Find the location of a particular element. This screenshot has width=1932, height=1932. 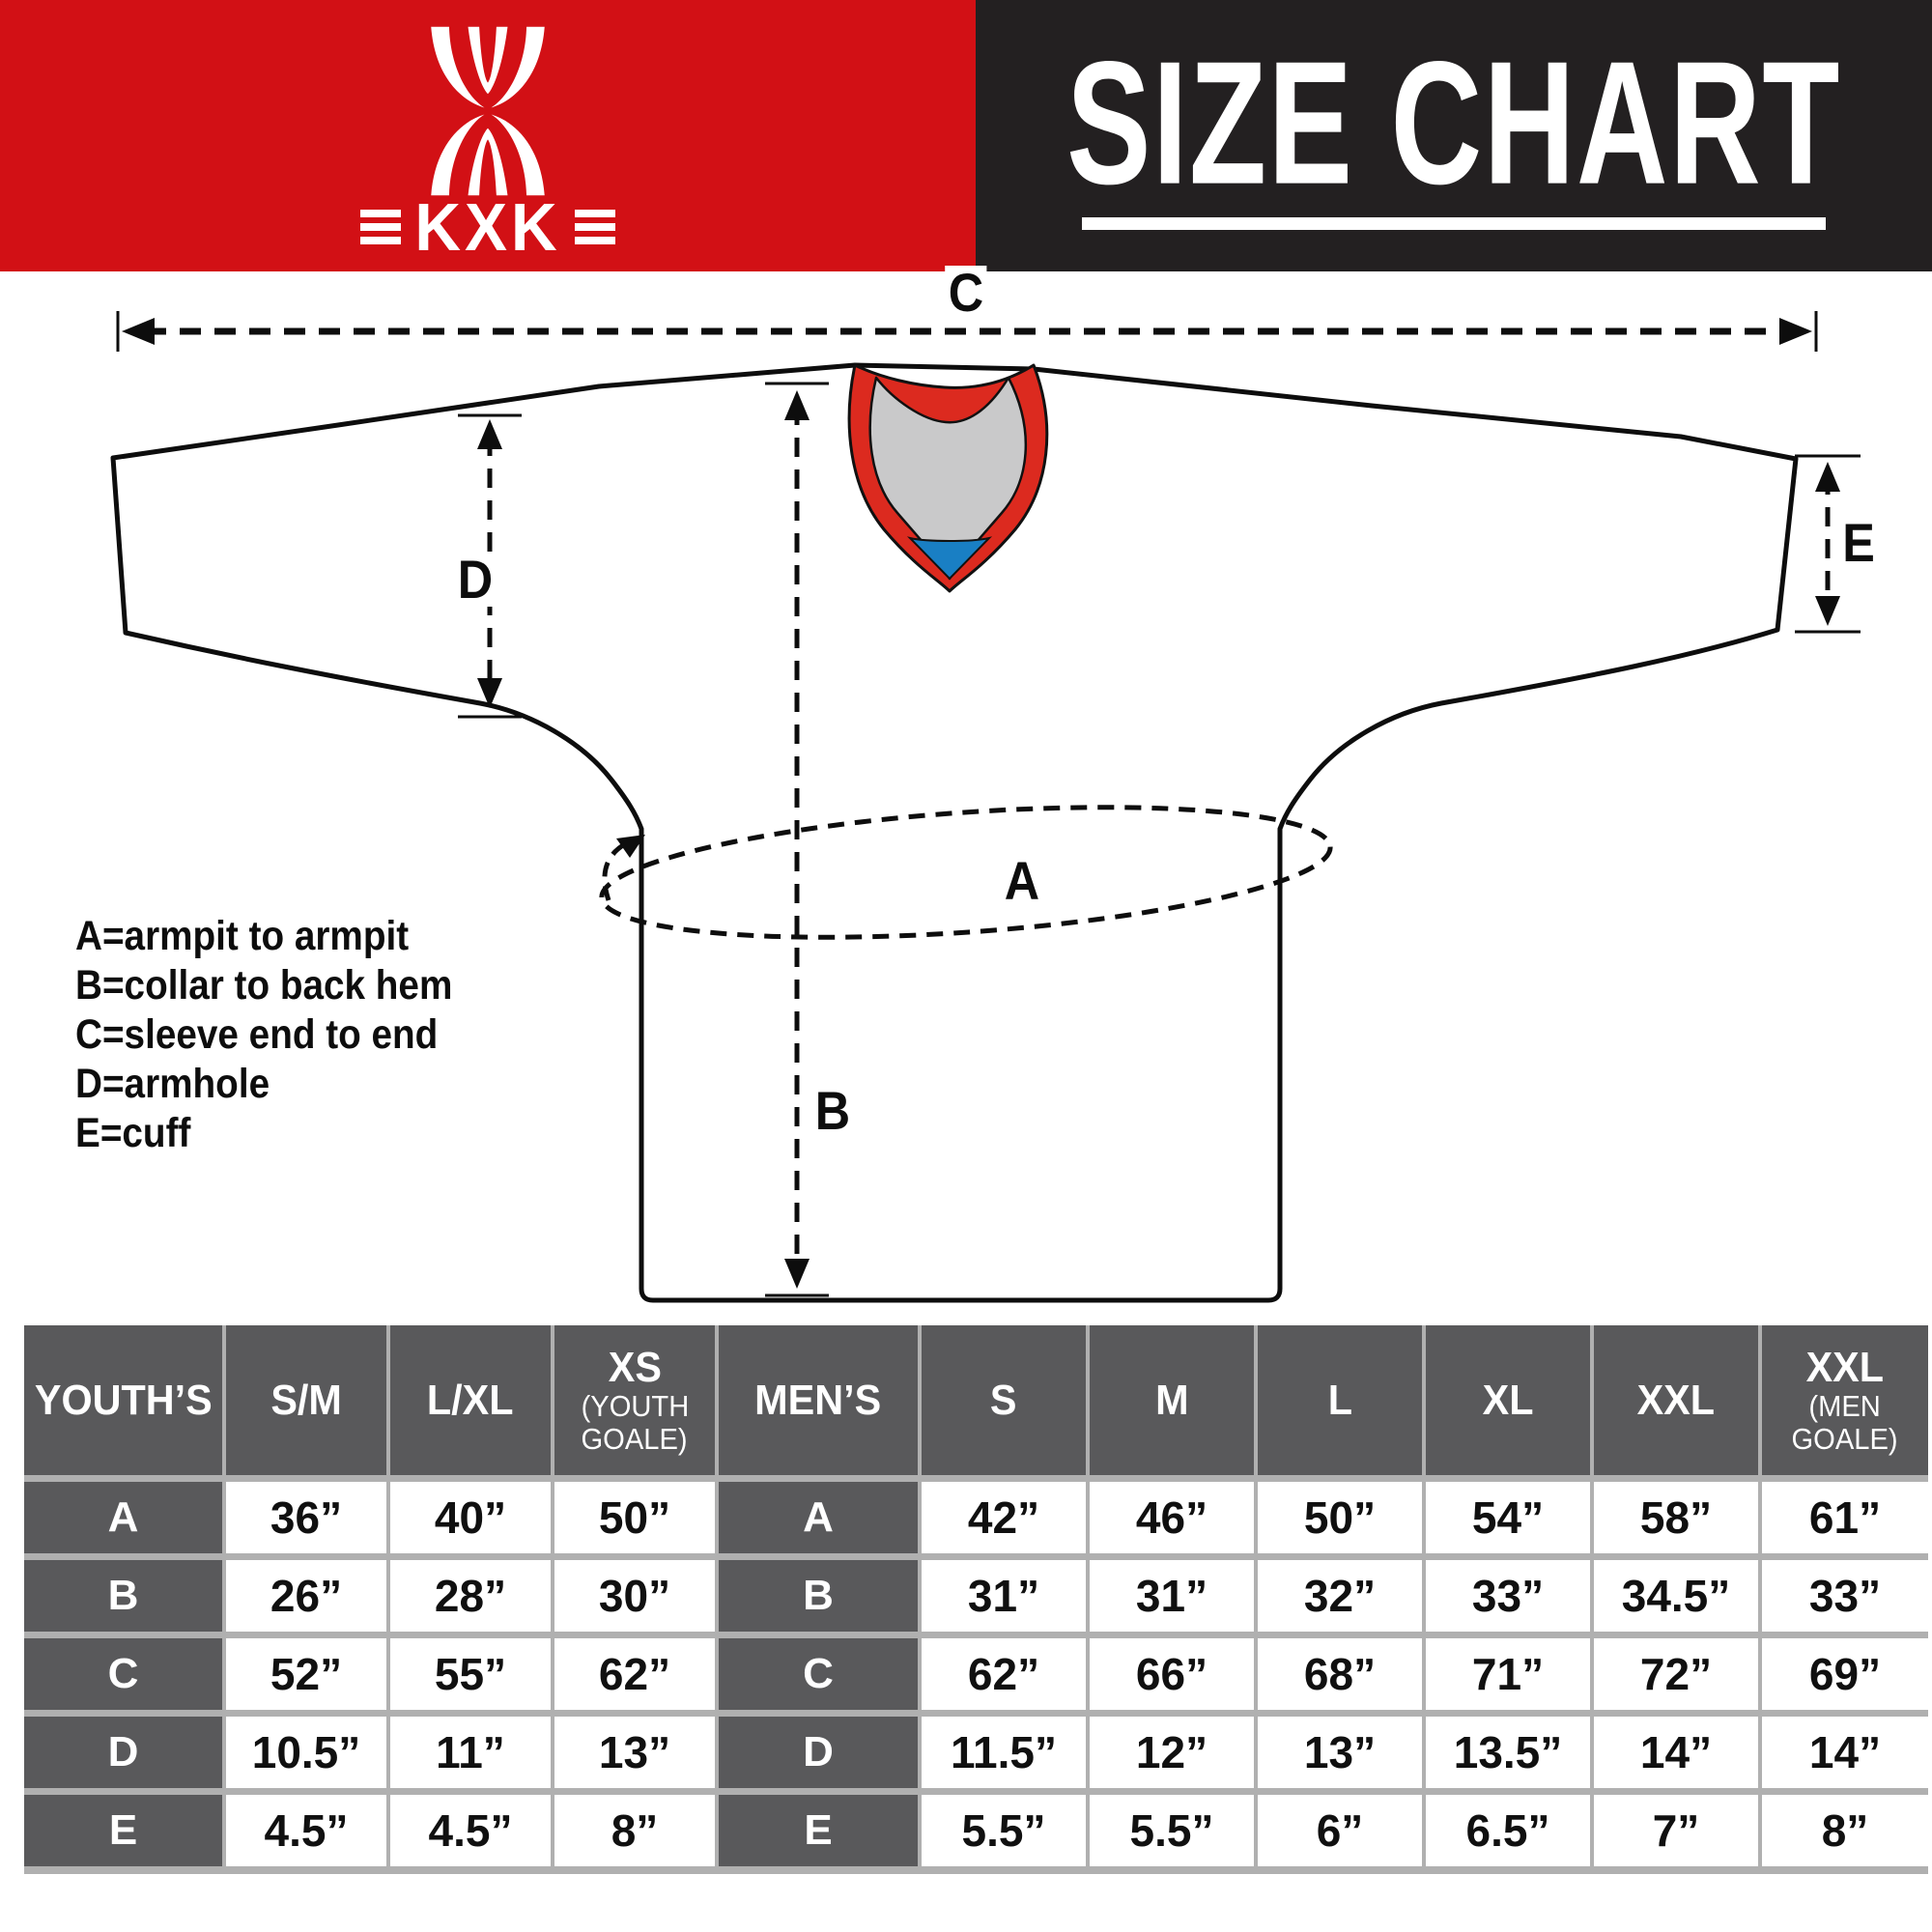

cell-mens-d-xl: 13.5” is located at coordinates (1508, 1752).